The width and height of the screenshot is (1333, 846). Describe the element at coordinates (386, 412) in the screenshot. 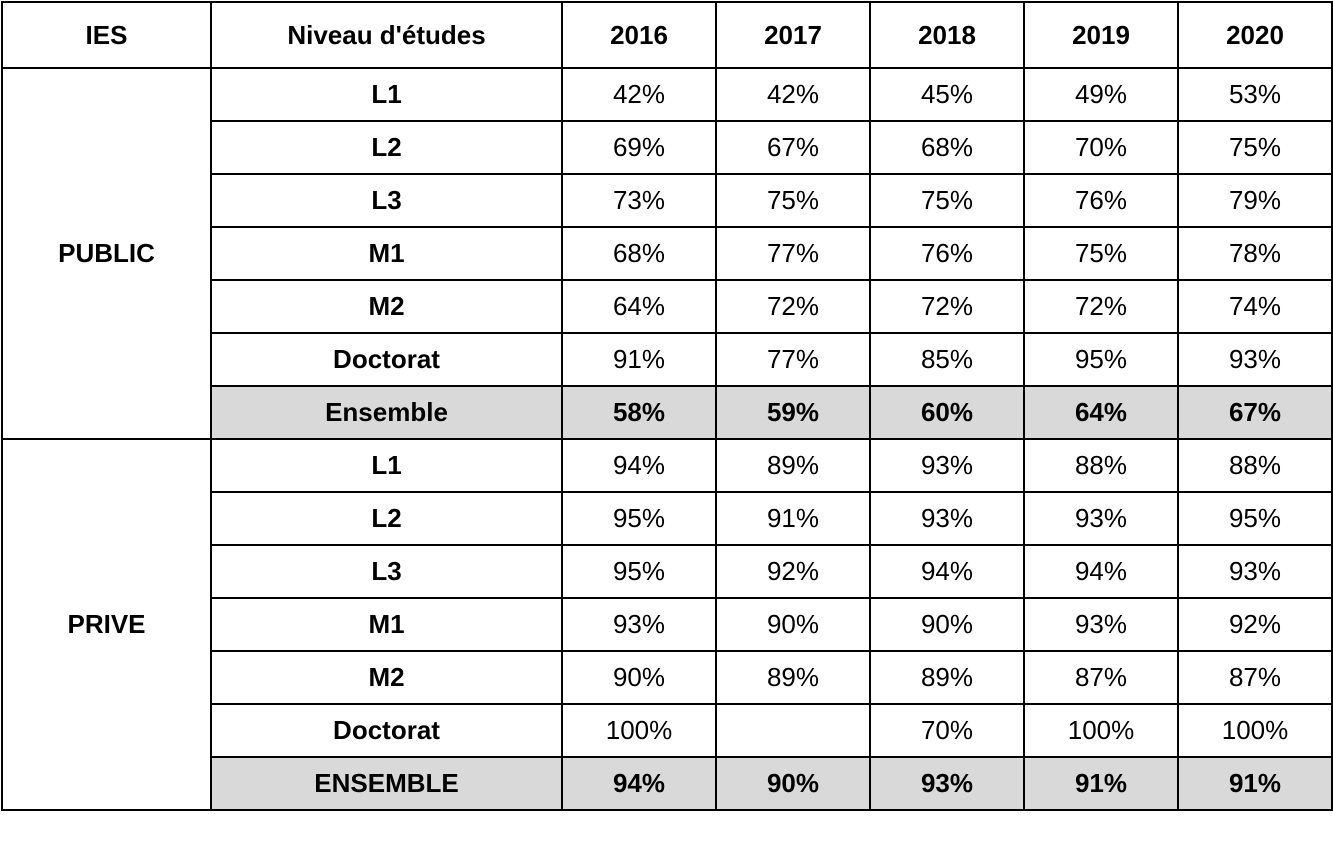

I see `level-label: Ensemble` at that location.